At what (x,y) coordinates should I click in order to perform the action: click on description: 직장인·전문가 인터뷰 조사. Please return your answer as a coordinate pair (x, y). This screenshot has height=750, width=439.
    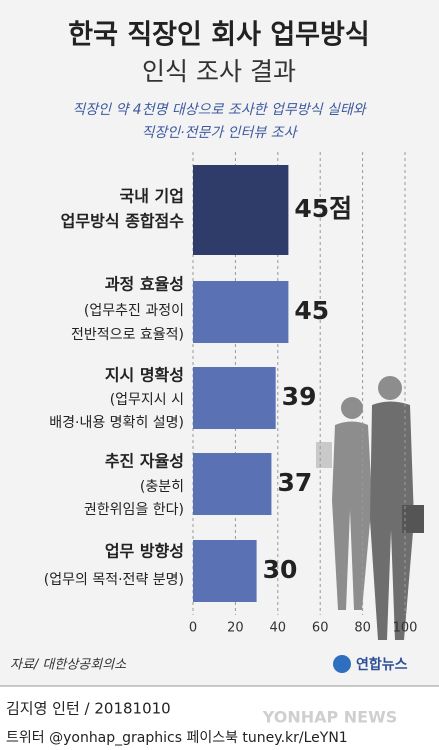
    Looking at the image, I should click on (219, 133).